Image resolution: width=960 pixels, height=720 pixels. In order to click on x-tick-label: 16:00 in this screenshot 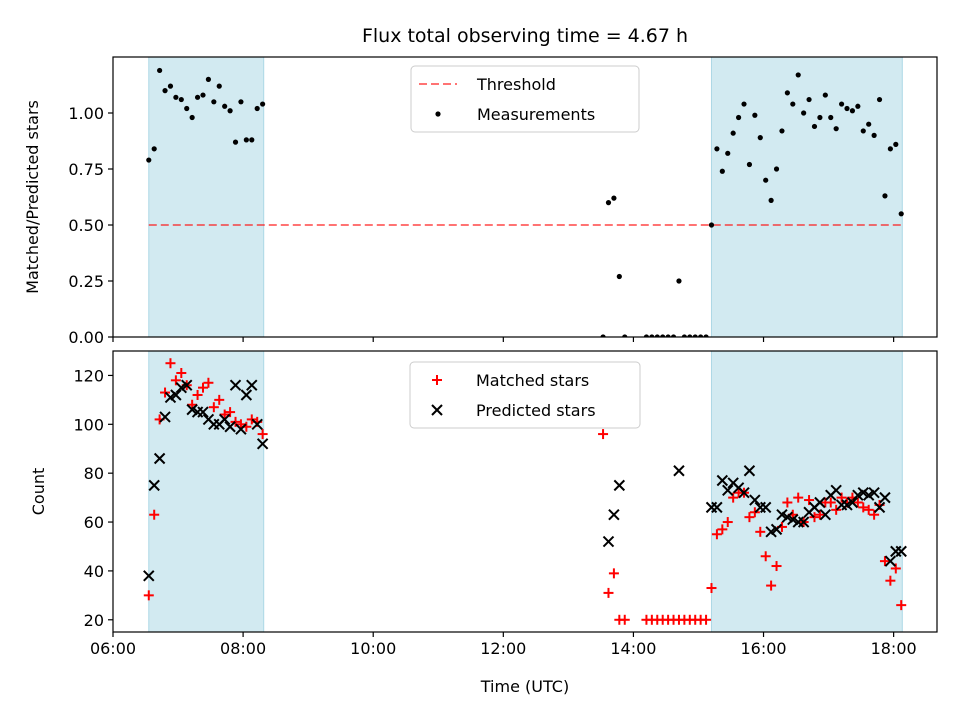, I will do `click(763, 648)`.